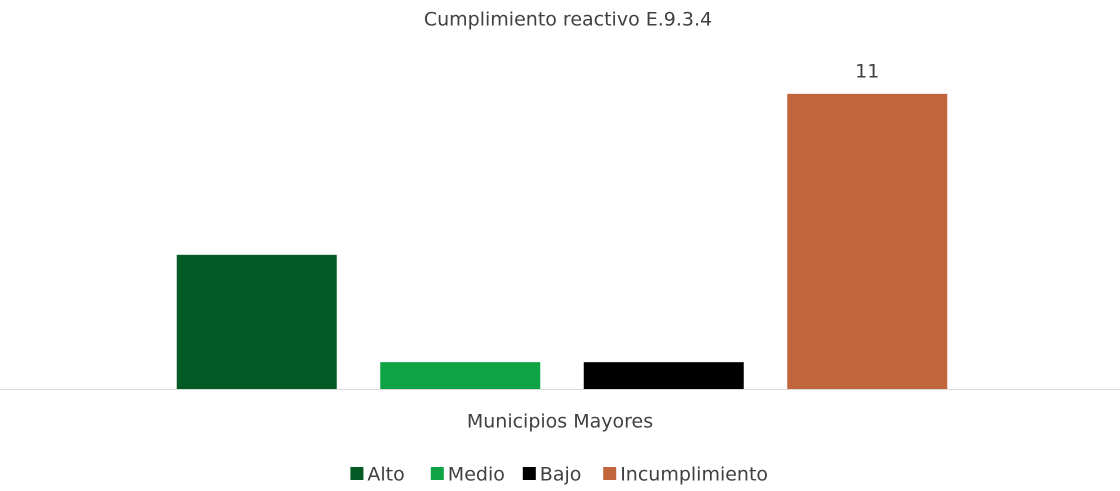 This screenshot has height=491, width=1120. Describe the element at coordinates (560, 422) in the screenshot. I see `x-tick-label: Municipios Mayores` at that location.